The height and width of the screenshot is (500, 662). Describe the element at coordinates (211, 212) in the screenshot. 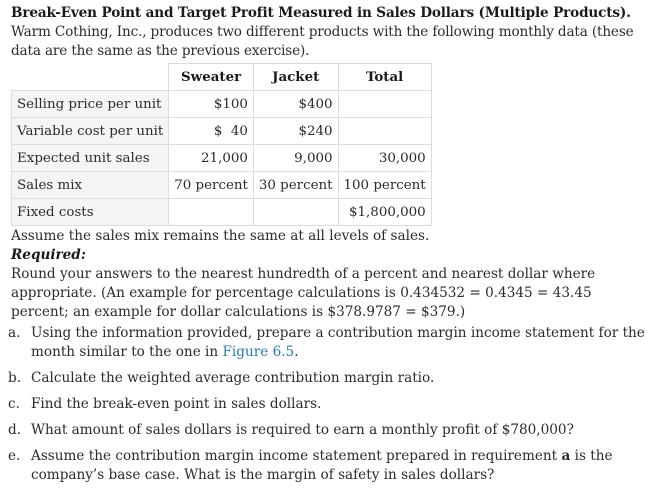

I see `cell-sweater` at that location.